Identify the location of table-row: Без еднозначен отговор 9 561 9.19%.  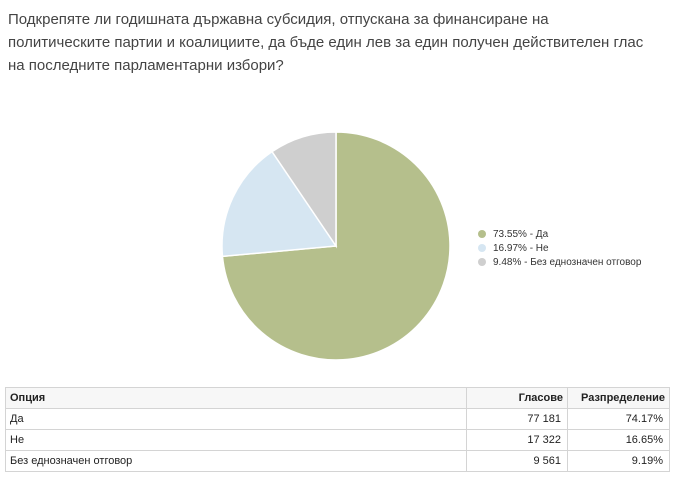
(337, 461).